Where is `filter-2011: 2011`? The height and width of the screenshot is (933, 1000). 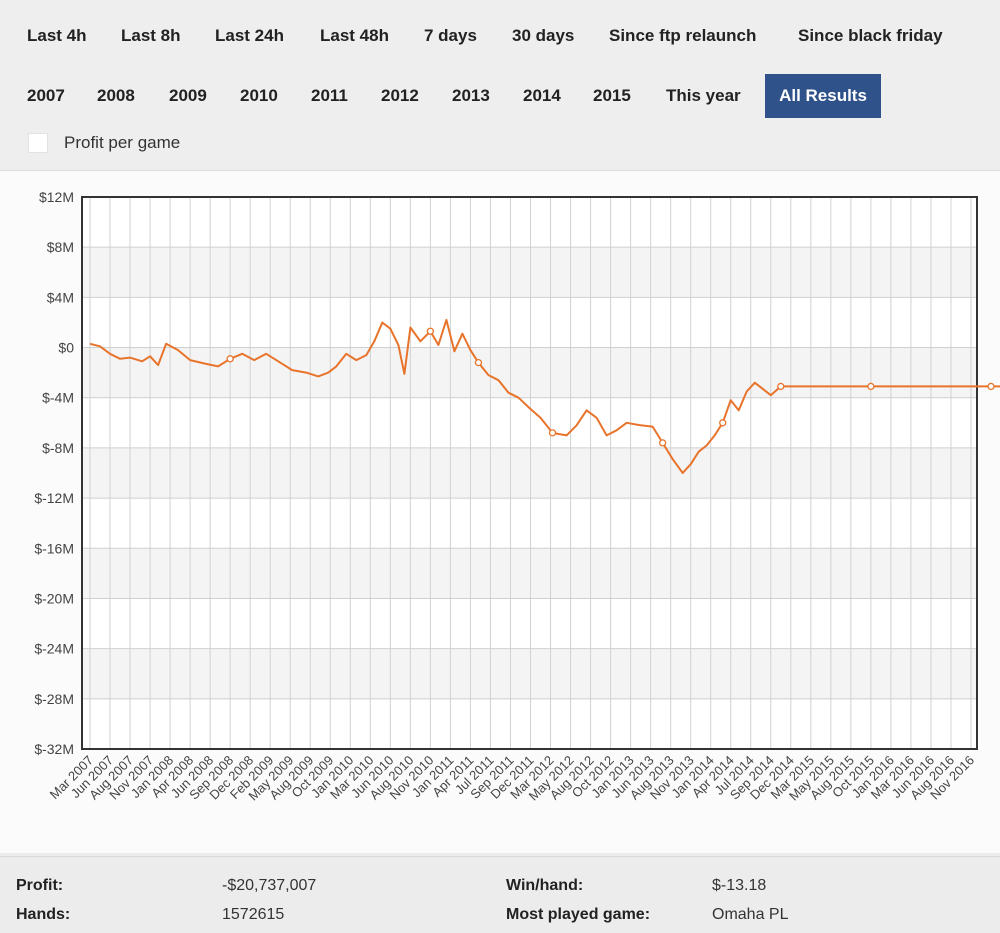 filter-2011: 2011 is located at coordinates (329, 95).